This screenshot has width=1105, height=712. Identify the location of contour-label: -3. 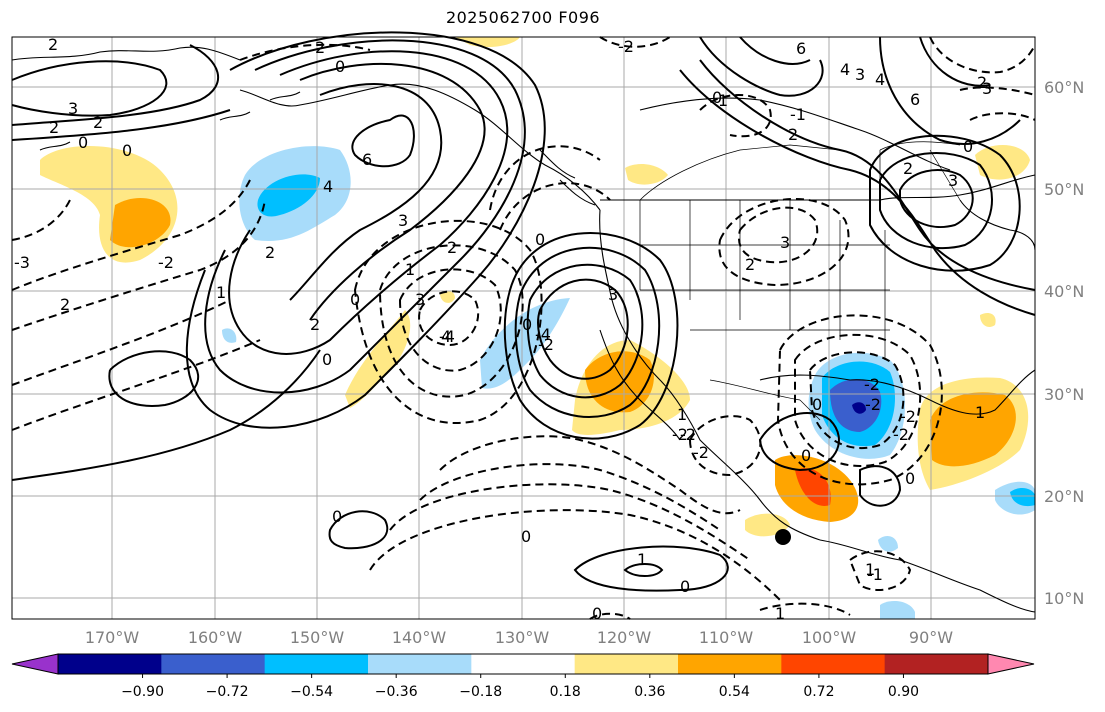
(22, 262).